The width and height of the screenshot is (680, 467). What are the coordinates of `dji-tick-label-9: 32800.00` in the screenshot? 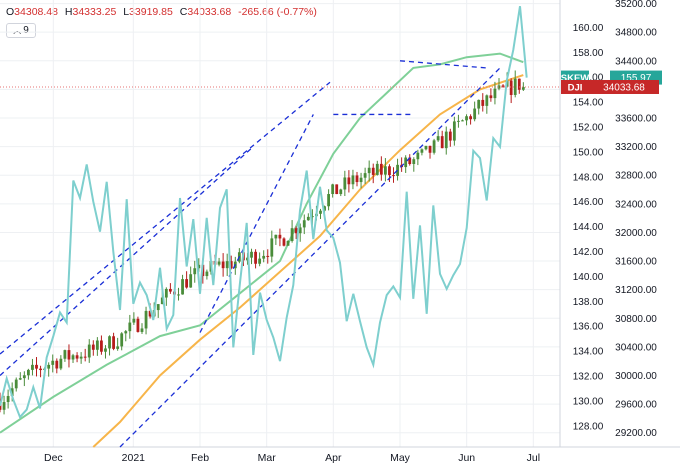 It's located at (636, 176).